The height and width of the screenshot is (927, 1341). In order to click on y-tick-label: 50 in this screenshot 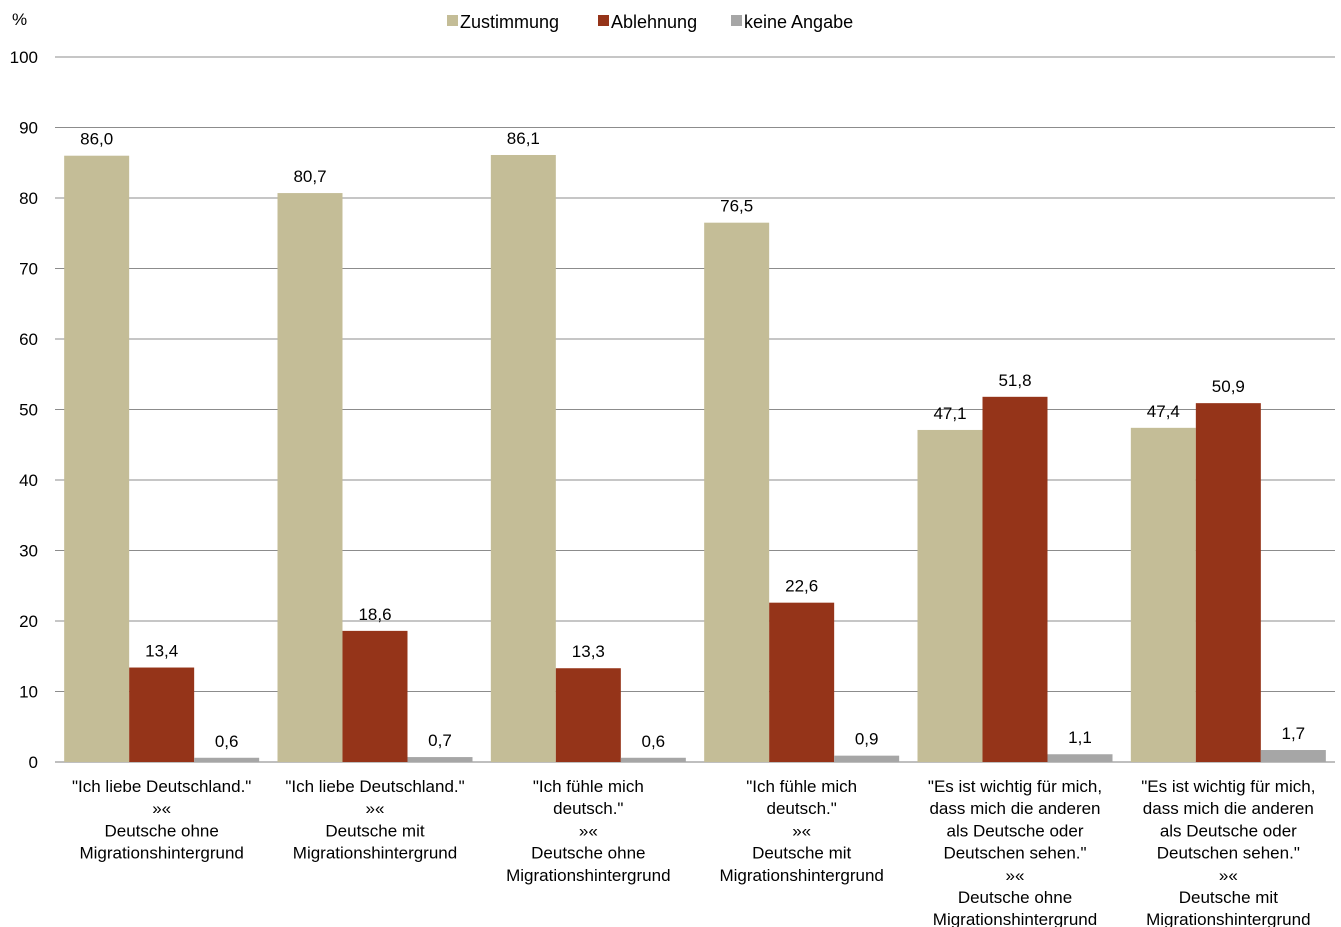, I will do `click(28, 410)`.